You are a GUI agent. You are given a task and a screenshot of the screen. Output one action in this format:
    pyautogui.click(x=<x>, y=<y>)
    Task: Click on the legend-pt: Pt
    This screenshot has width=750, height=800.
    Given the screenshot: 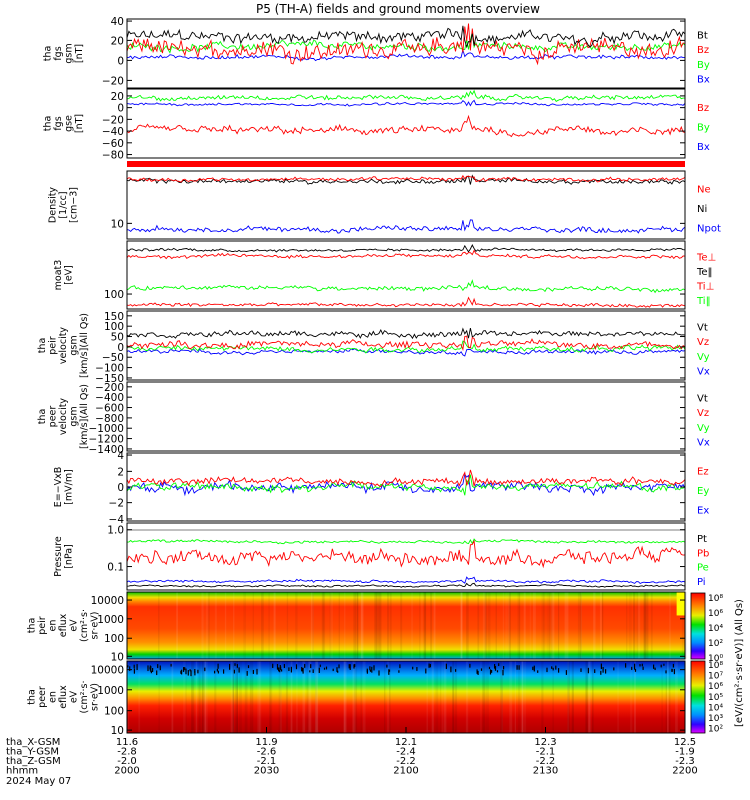 What is the action you would take?
    pyautogui.click(x=702, y=539)
    